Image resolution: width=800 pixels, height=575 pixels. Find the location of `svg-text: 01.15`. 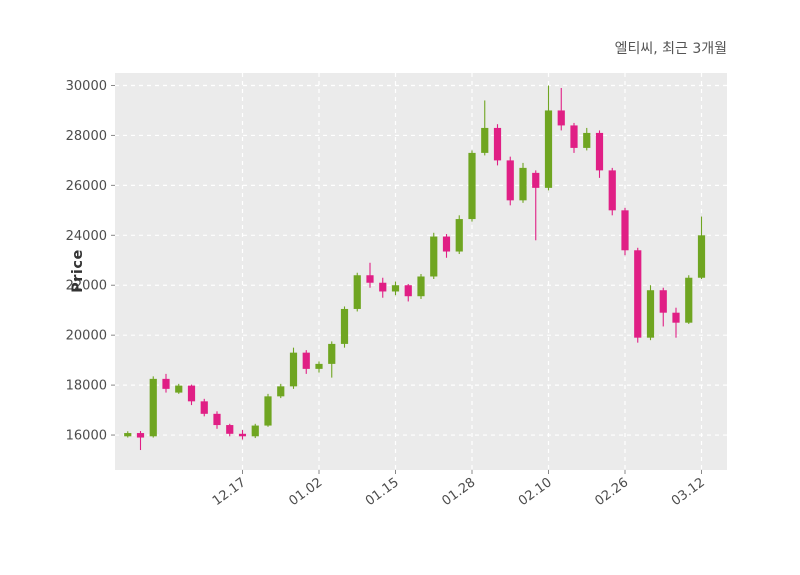

svg-text: 01.15 is located at coordinates (382, 492).